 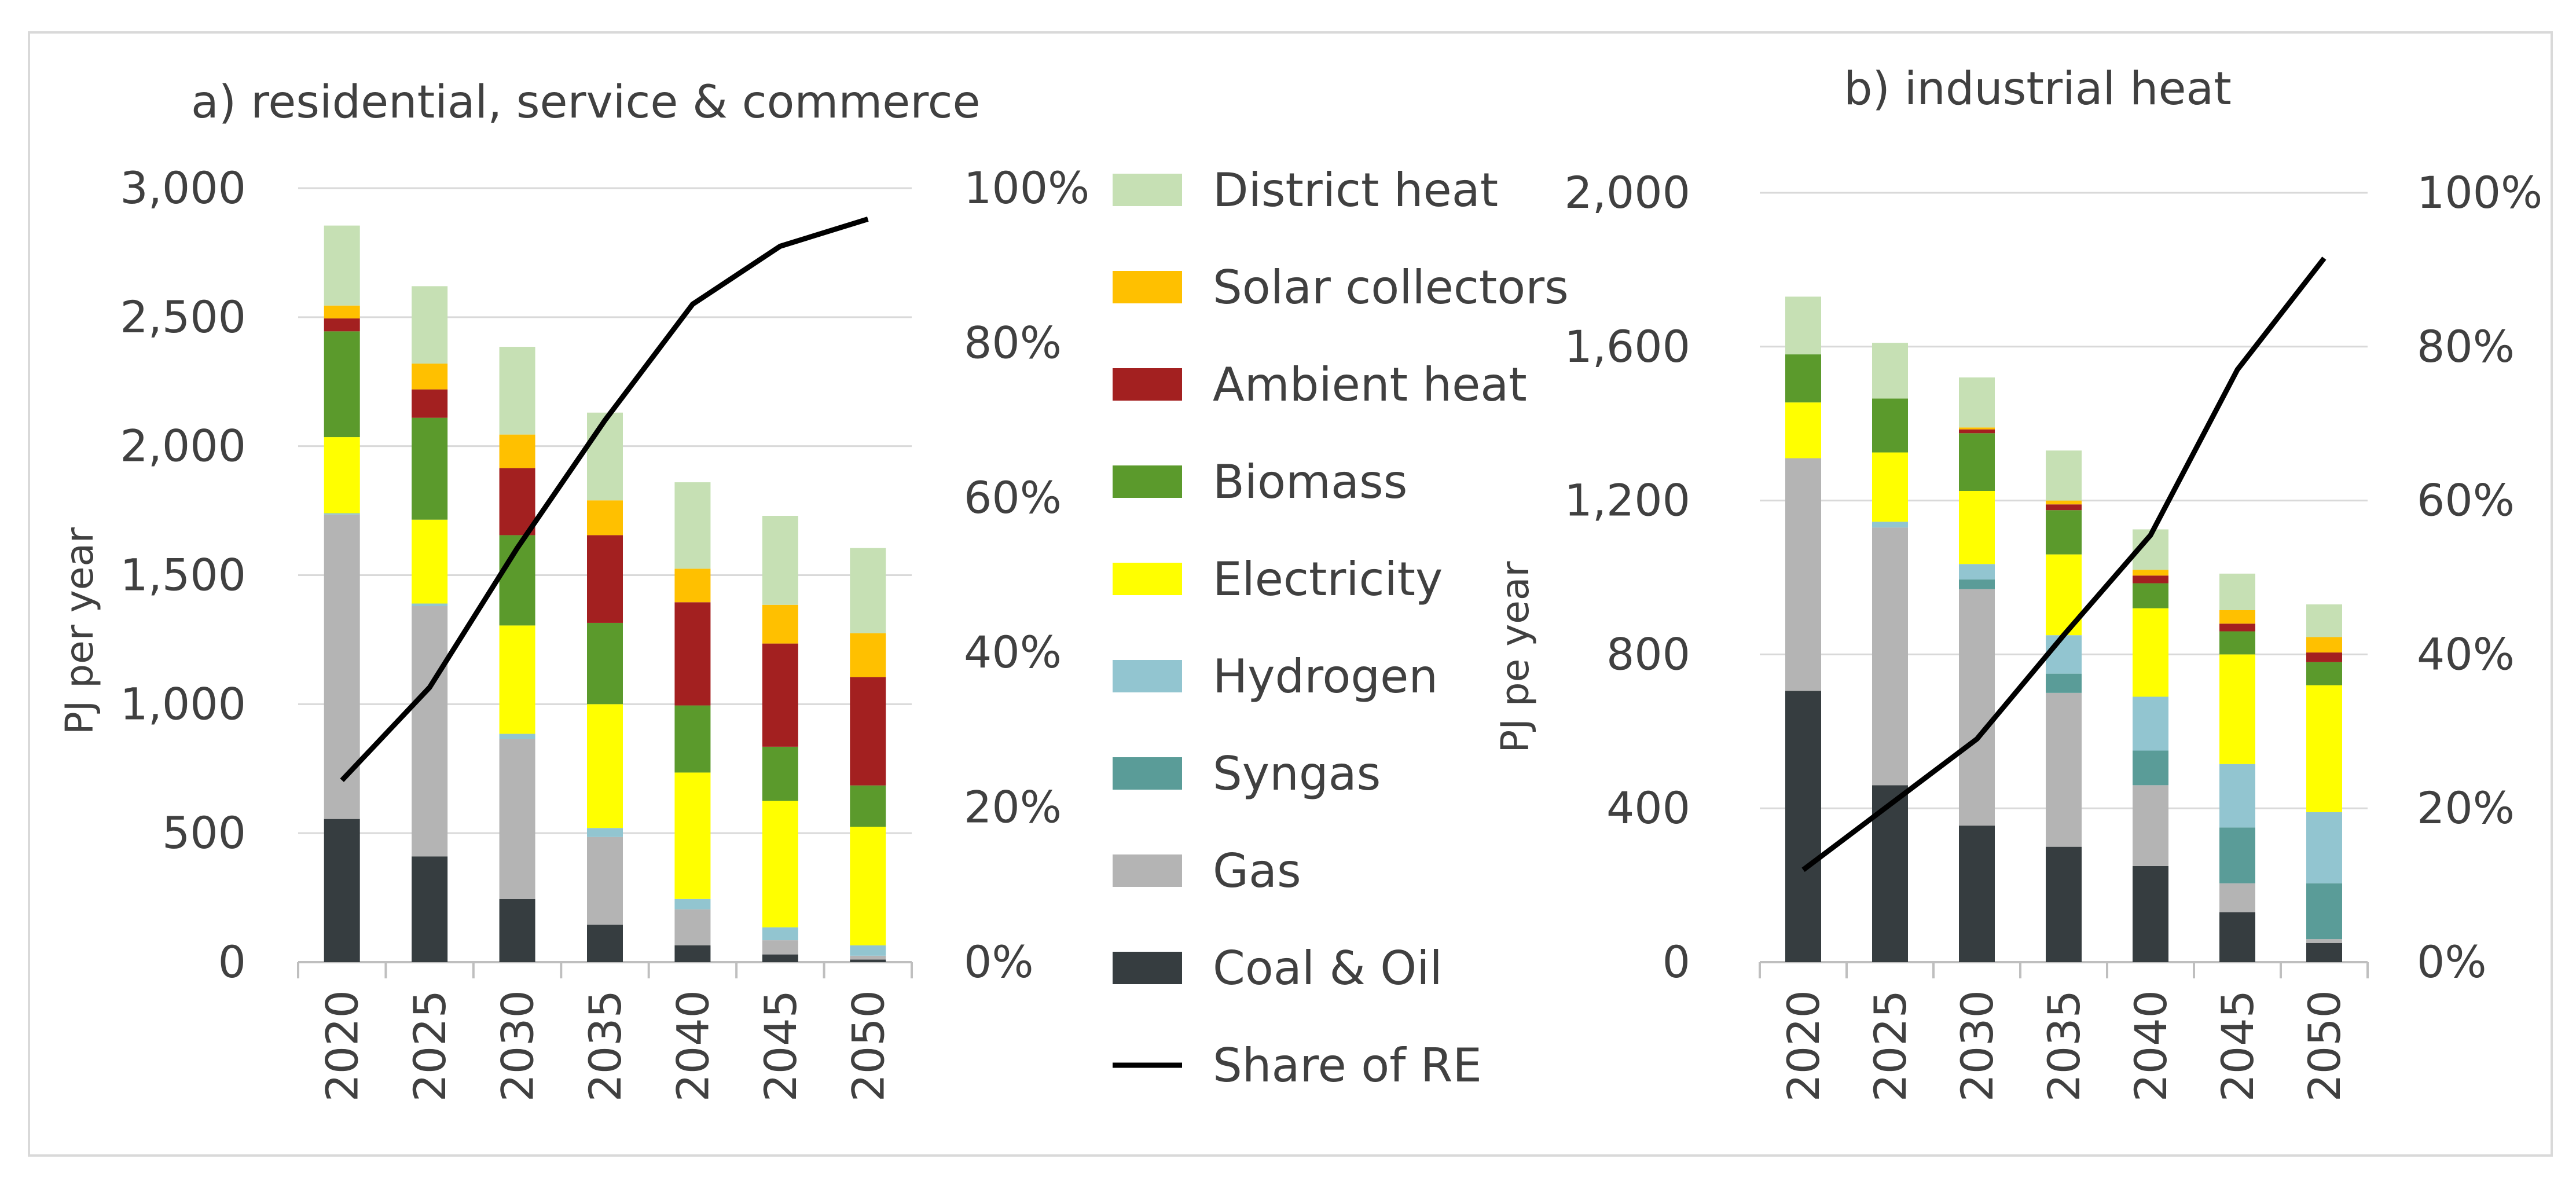 I want to click on y-tick-label: 500, so click(x=204, y=833).